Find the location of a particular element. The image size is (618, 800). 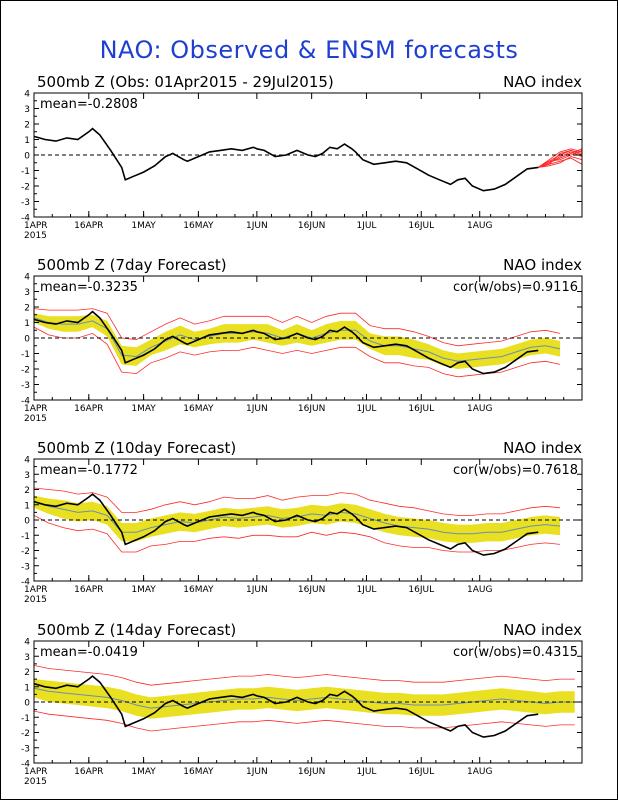

panel-3-x-tick-label: 16MAY is located at coordinates (198, 590).